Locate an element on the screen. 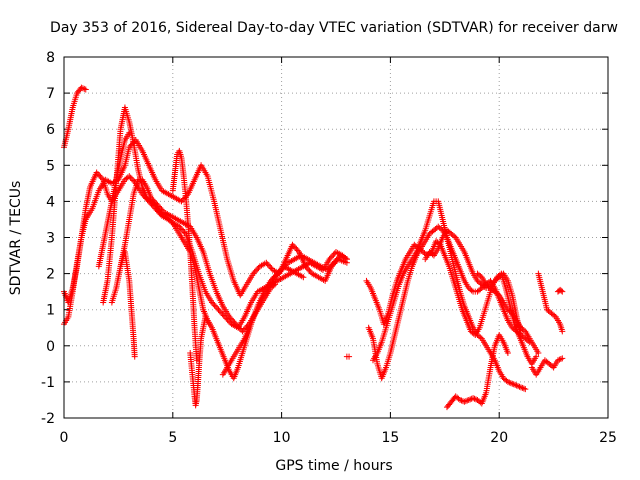  series-track-i is located at coordinates (123, 304).